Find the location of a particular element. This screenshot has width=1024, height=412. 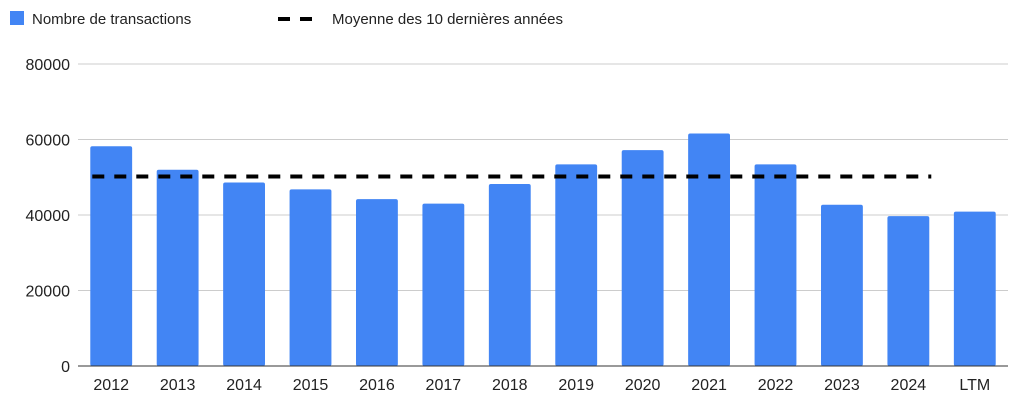

x-tick-label: 2023 is located at coordinates (842, 385).